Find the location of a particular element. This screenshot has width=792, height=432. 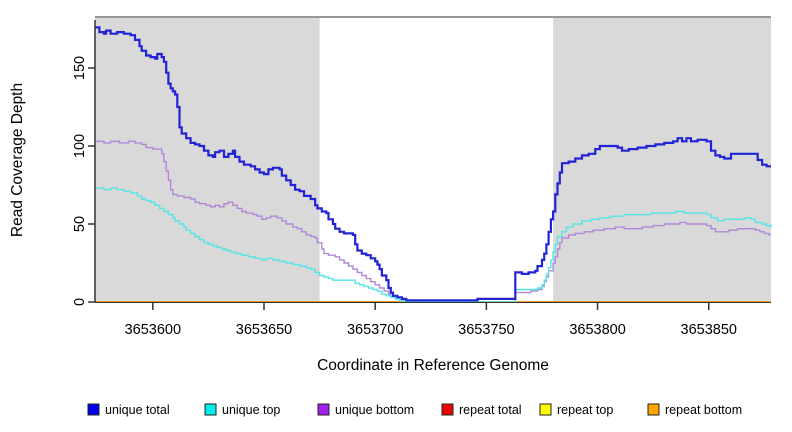

legend-swatch-unique-bottom is located at coordinates (323, 409).